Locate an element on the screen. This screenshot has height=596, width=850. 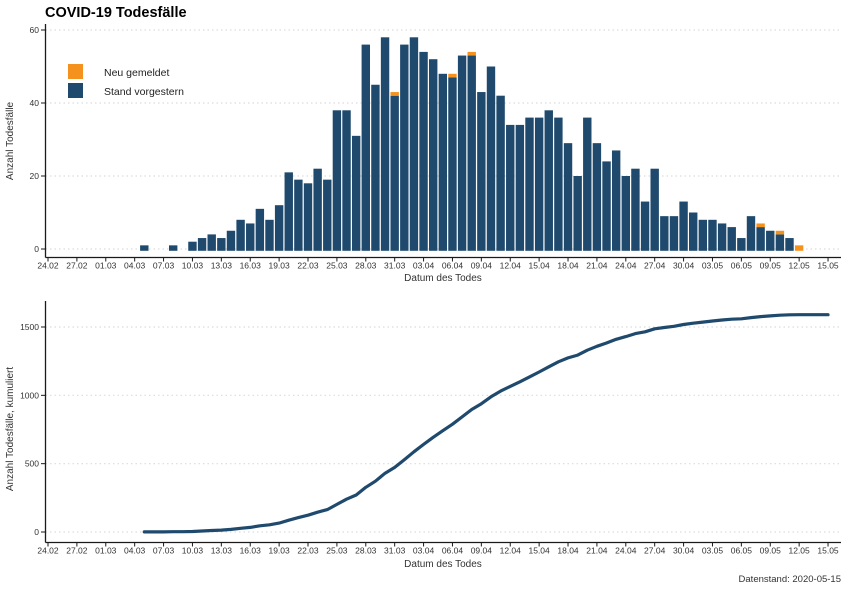
y-axis-title-bottom: Anzahl Todesfälle, kumuliert is located at coordinates (10, 429).